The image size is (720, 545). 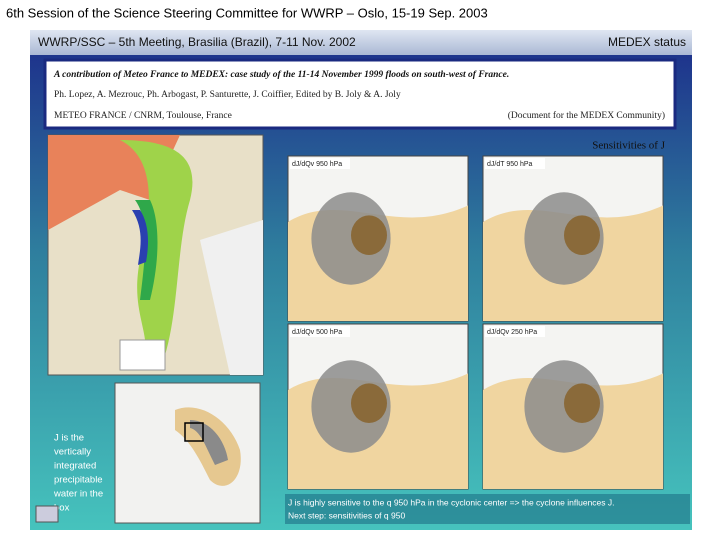 I want to click on j-note-line: integrated, so click(x=75, y=466).